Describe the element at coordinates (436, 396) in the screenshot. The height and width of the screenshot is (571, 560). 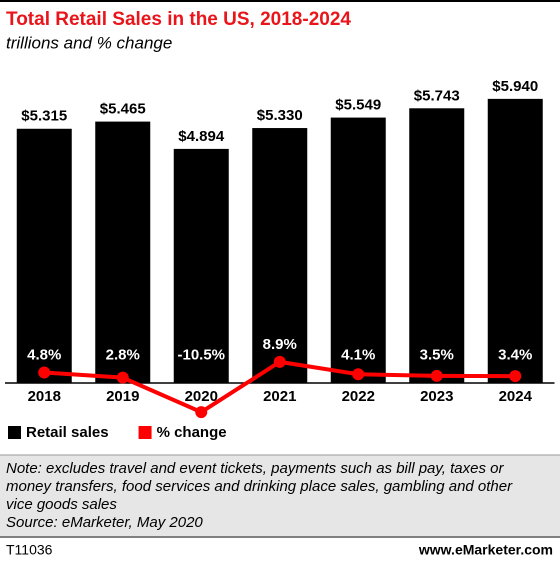
I see `x-tick-label: 2023` at that location.